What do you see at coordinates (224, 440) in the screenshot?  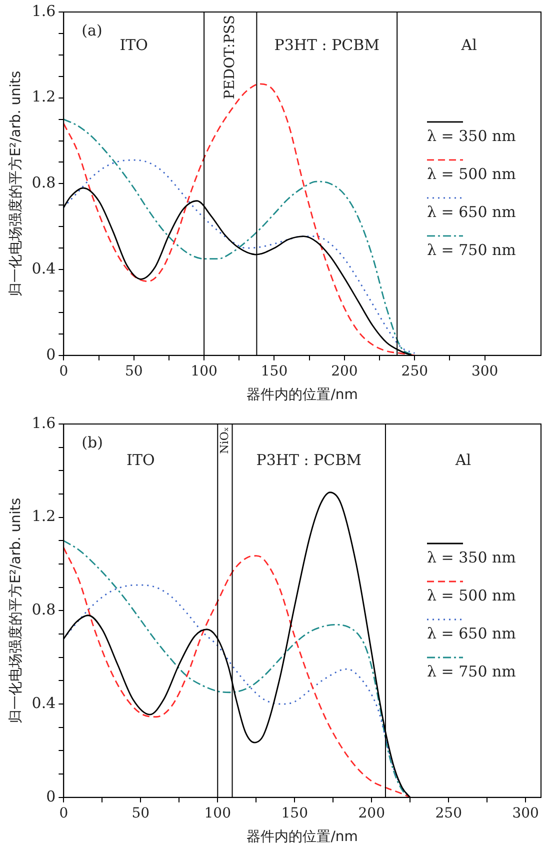 I see `annotation: NiOₓ` at bounding box center [224, 440].